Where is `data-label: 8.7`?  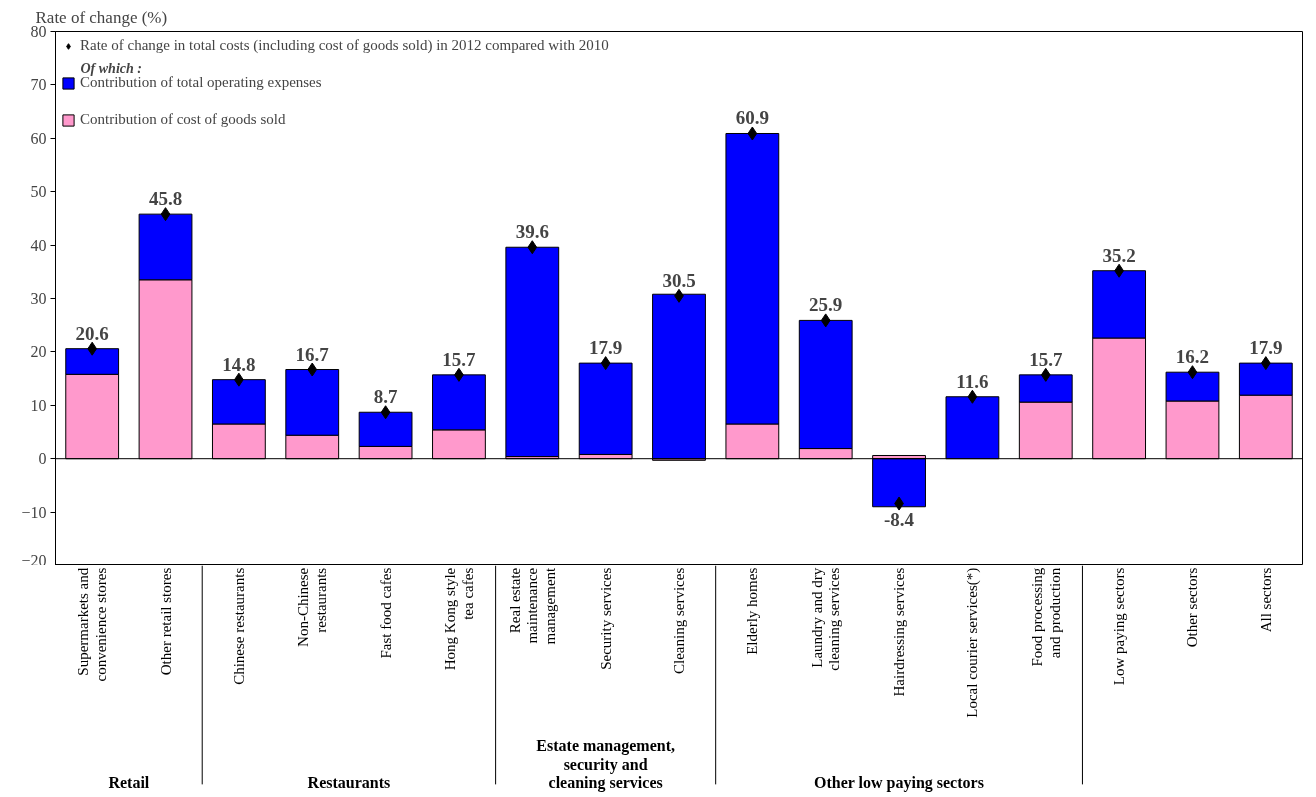
data-label: 8.7 is located at coordinates (385, 397).